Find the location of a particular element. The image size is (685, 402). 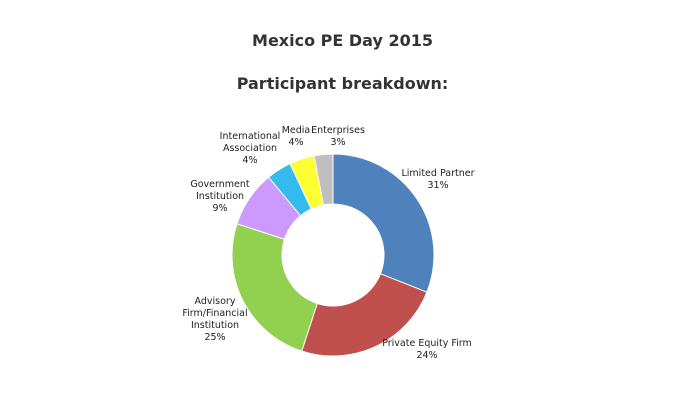

slice-enterprises is located at coordinates (323, 179).